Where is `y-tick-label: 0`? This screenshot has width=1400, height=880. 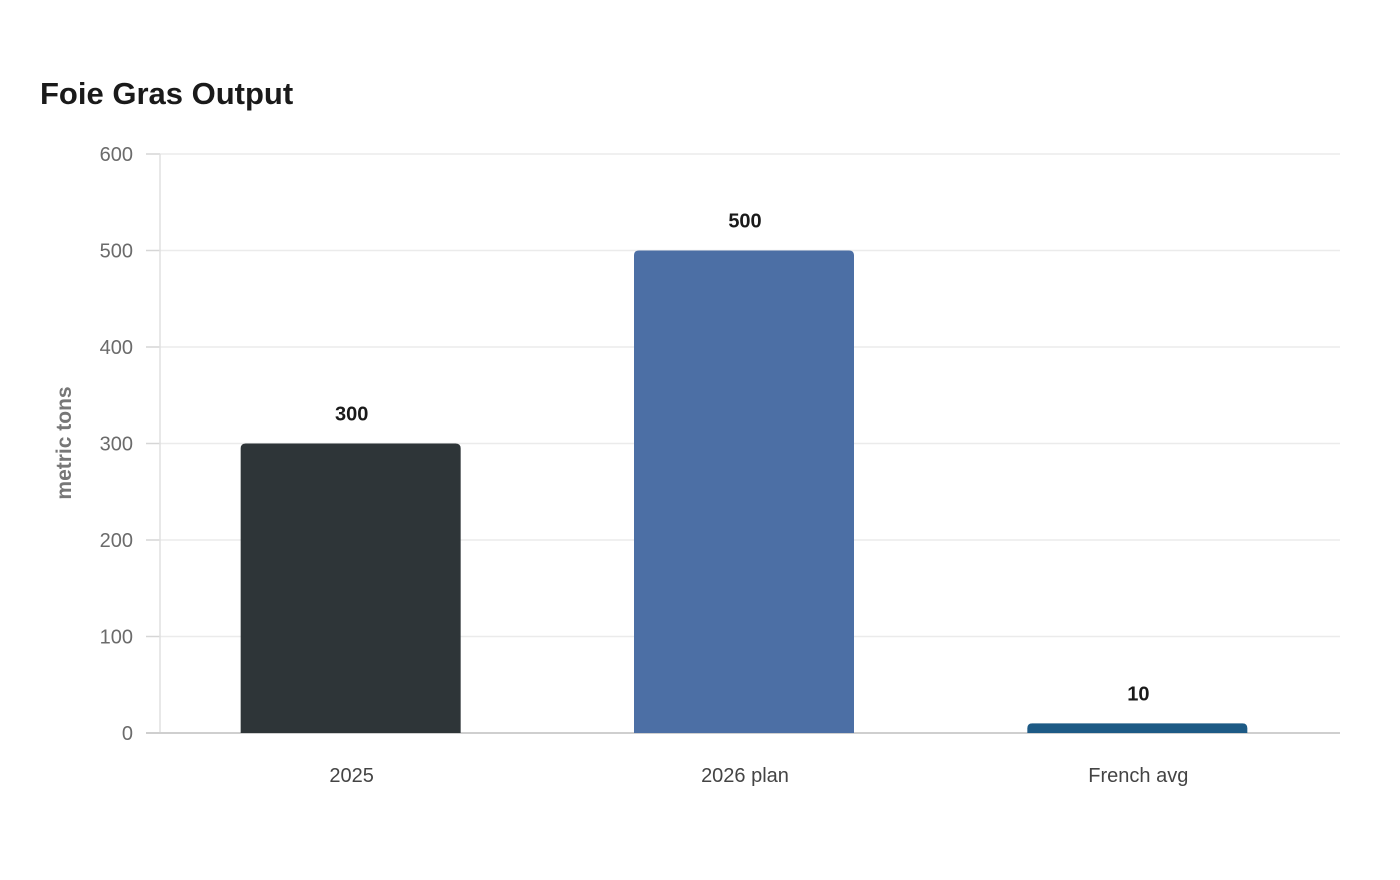 y-tick-label: 0 is located at coordinates (127, 734).